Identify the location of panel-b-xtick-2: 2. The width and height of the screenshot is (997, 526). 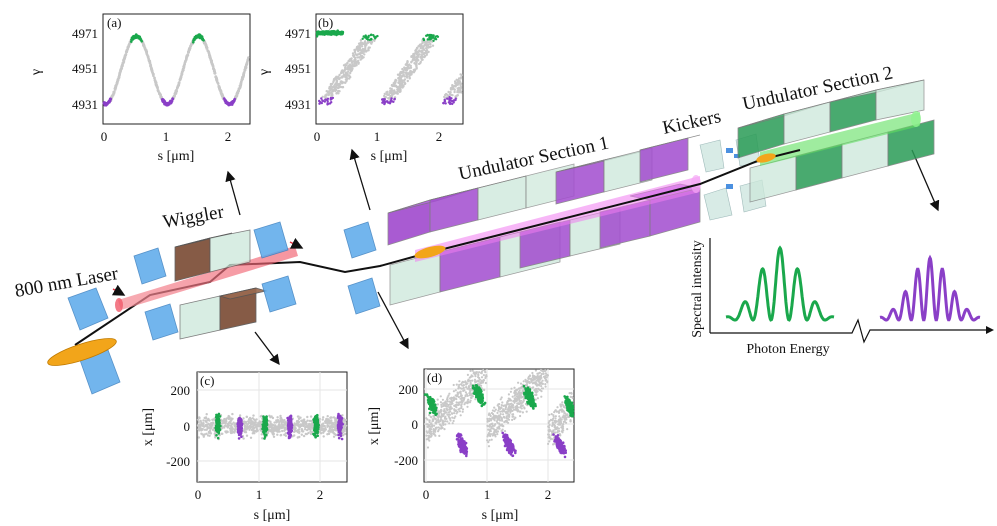
(439, 136).